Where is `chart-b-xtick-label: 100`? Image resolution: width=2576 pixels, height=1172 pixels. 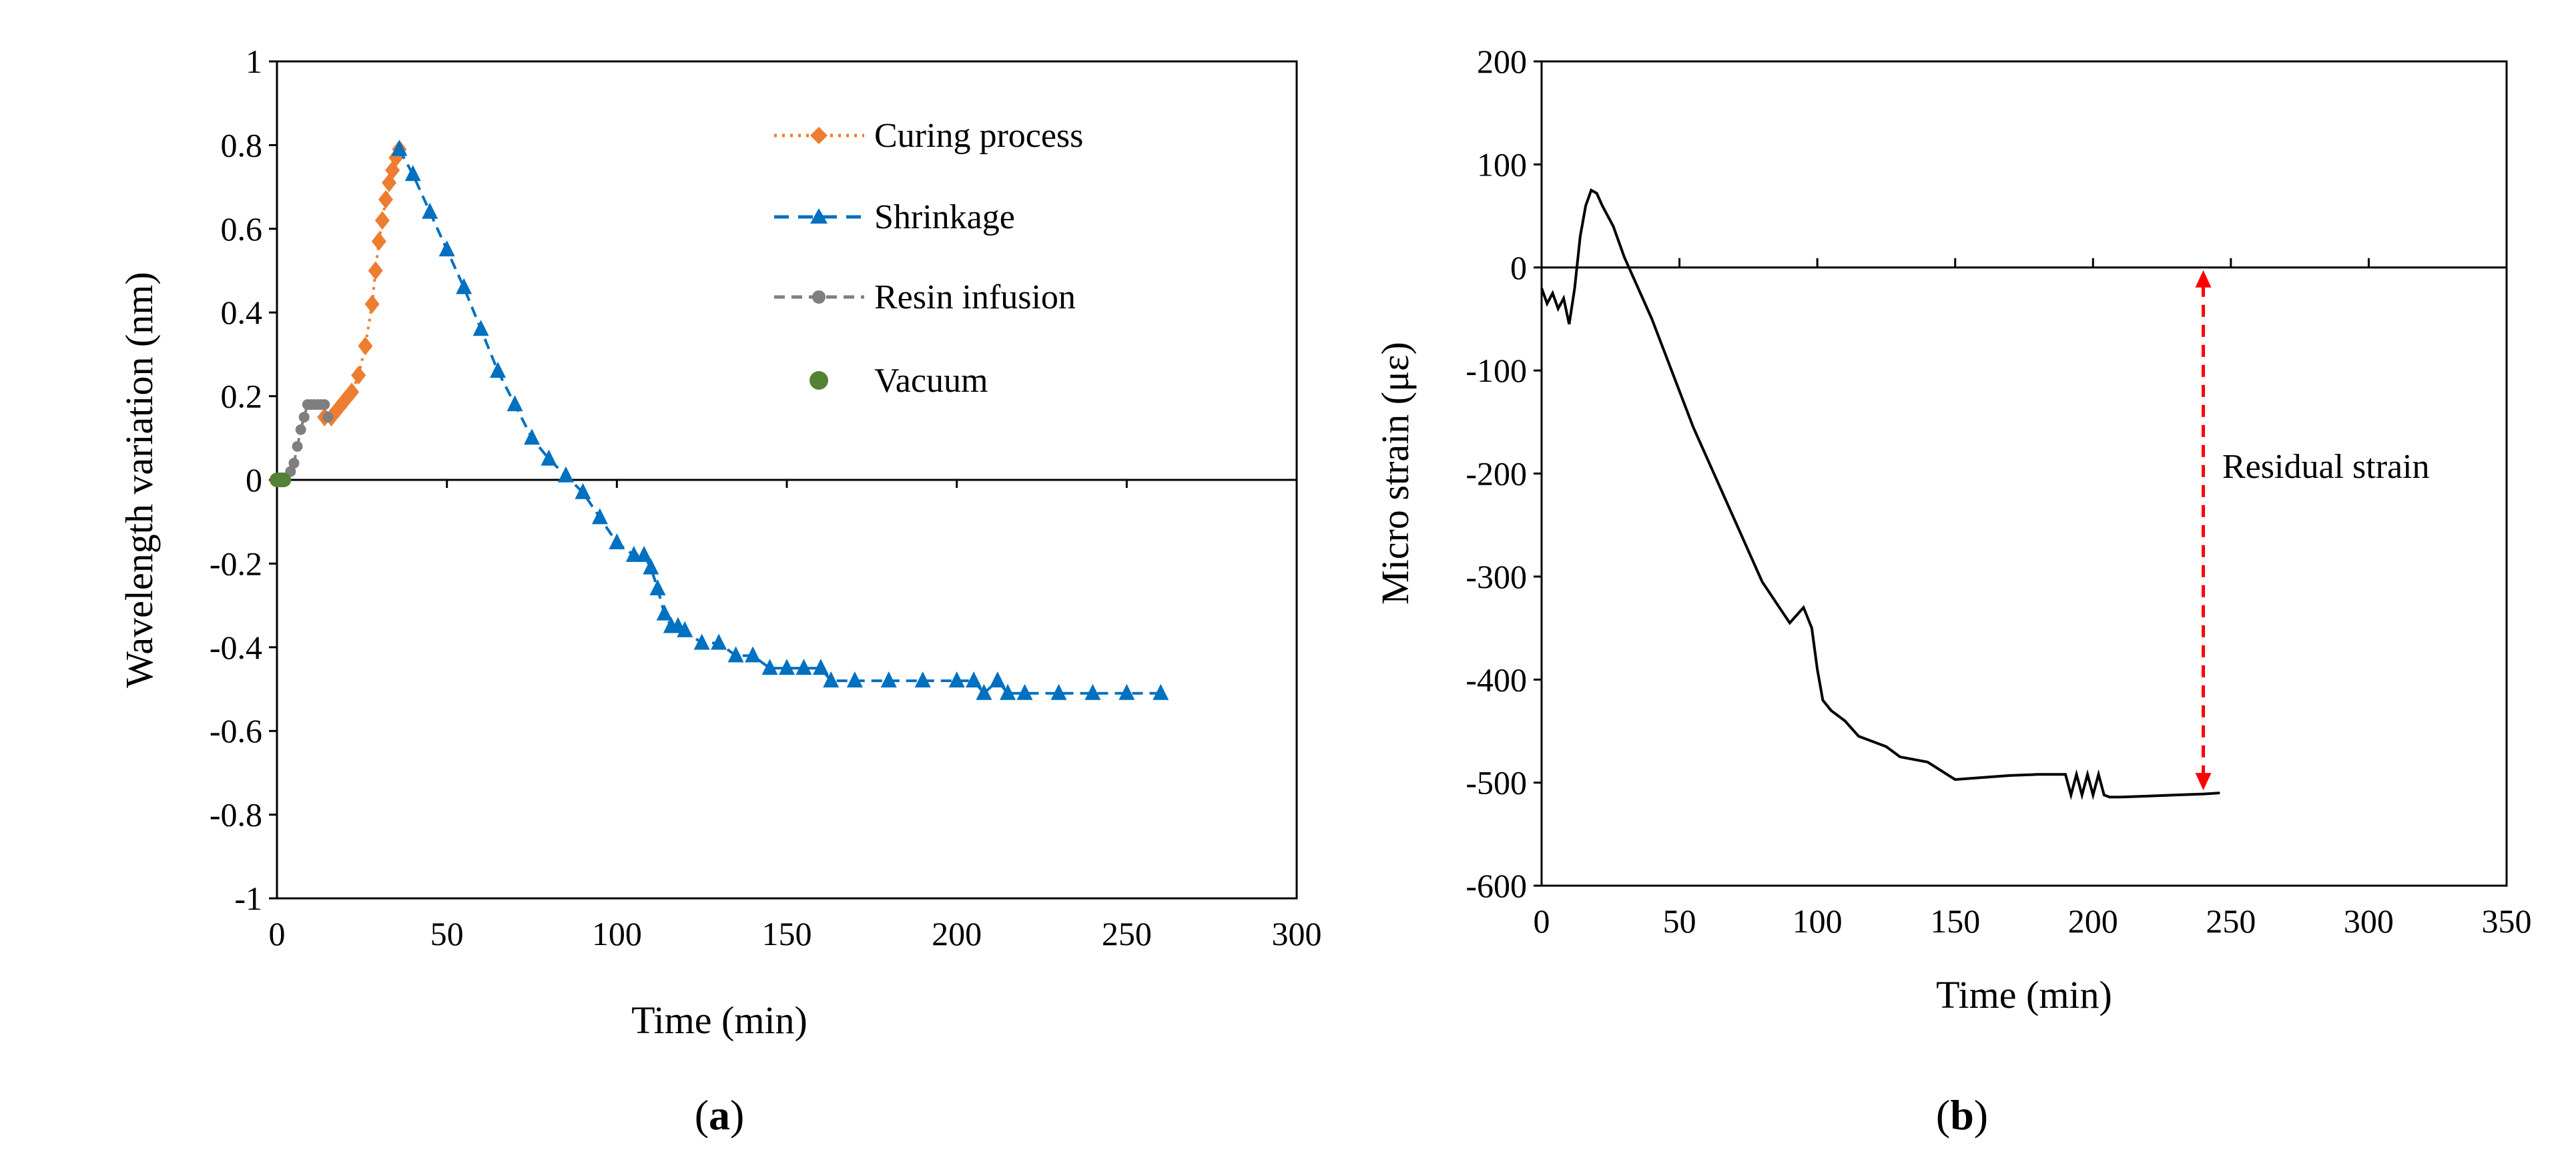
chart-b-xtick-label: 100 is located at coordinates (1818, 921).